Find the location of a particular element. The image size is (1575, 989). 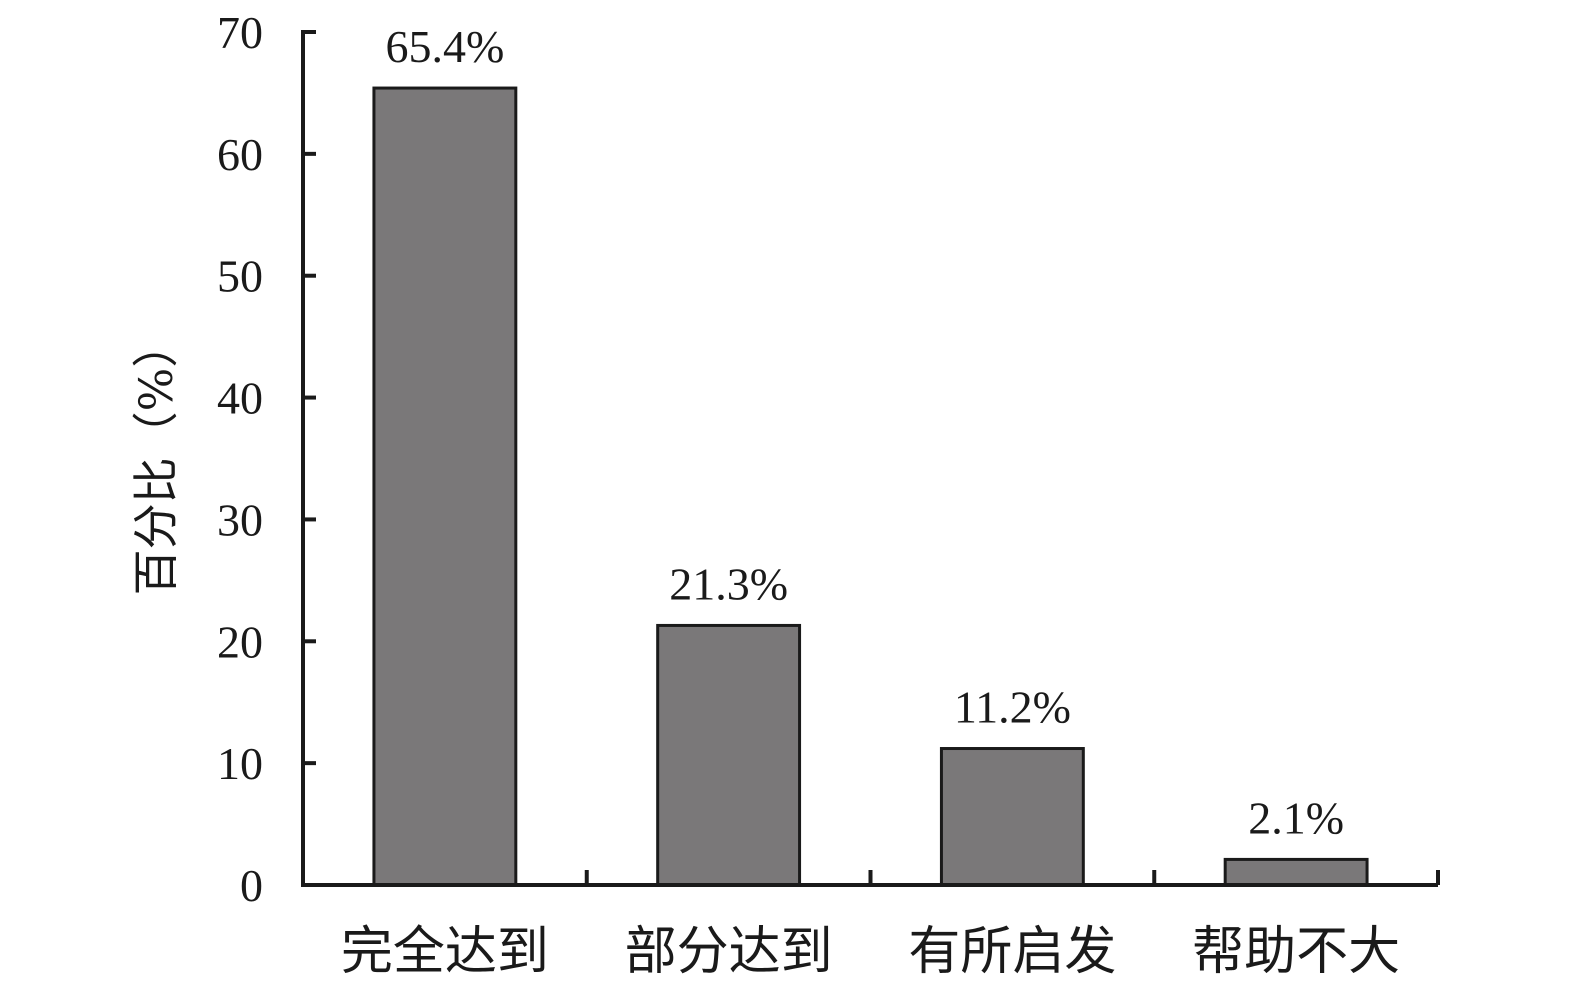

y-tick-label: 40 is located at coordinates (240, 398).